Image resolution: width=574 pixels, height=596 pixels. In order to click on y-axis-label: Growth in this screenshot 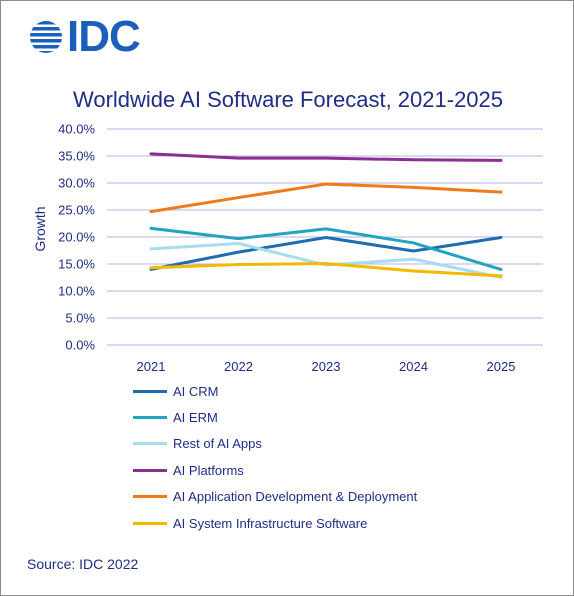, I will do `click(40, 228)`.